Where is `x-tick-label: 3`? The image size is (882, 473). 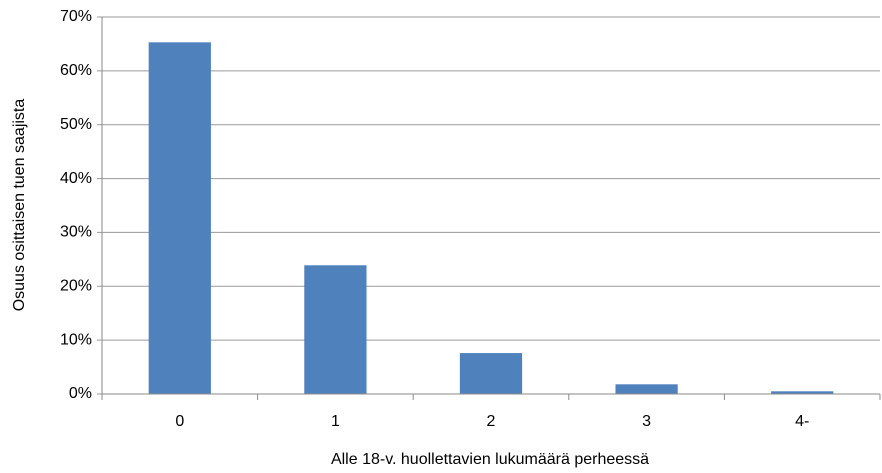 x-tick-label: 3 is located at coordinates (646, 421).